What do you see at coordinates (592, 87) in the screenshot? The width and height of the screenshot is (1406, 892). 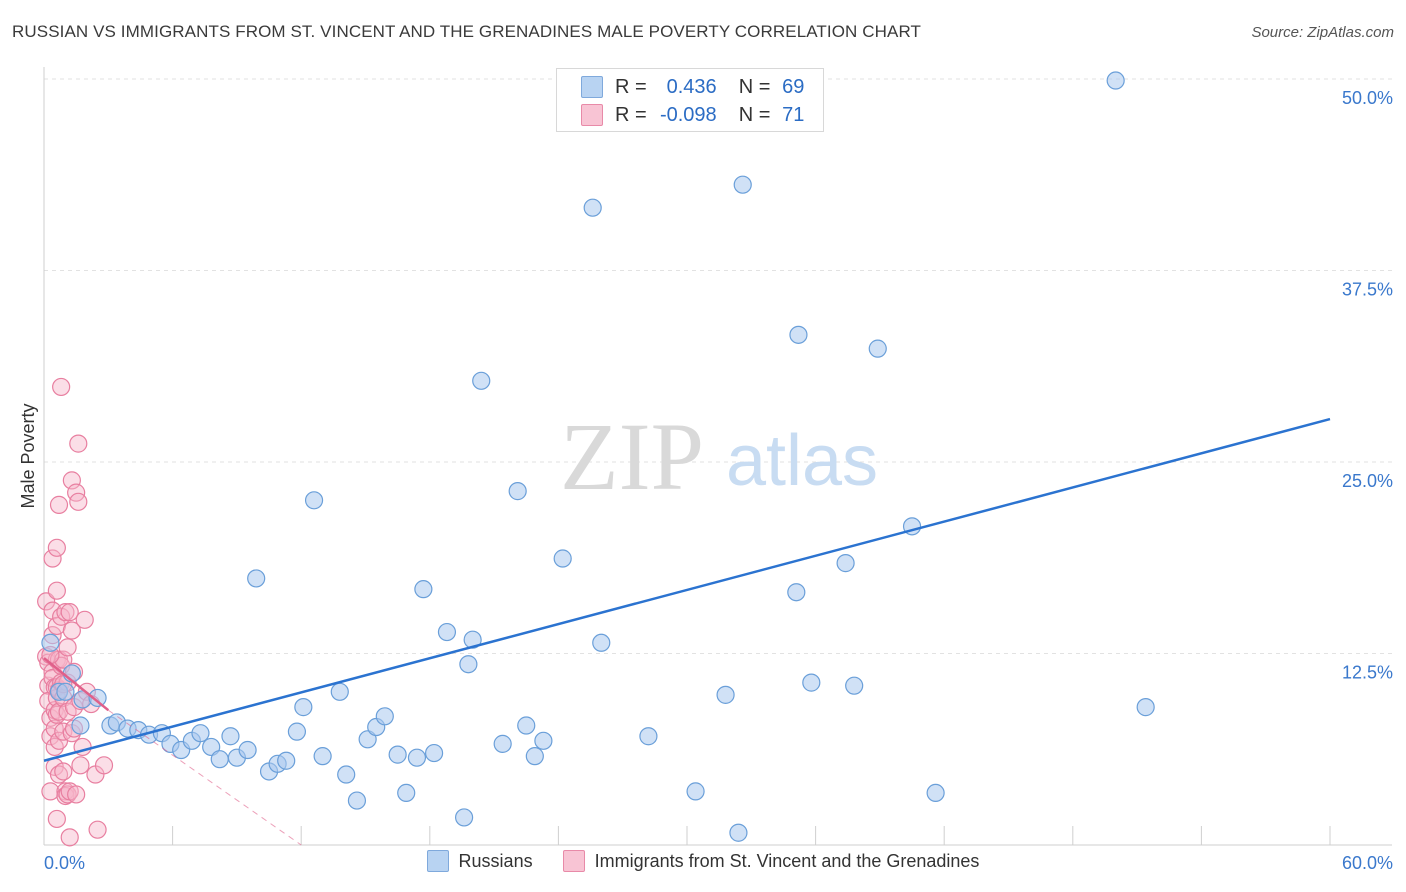 I see `russians-swatch` at bounding box center [592, 87].